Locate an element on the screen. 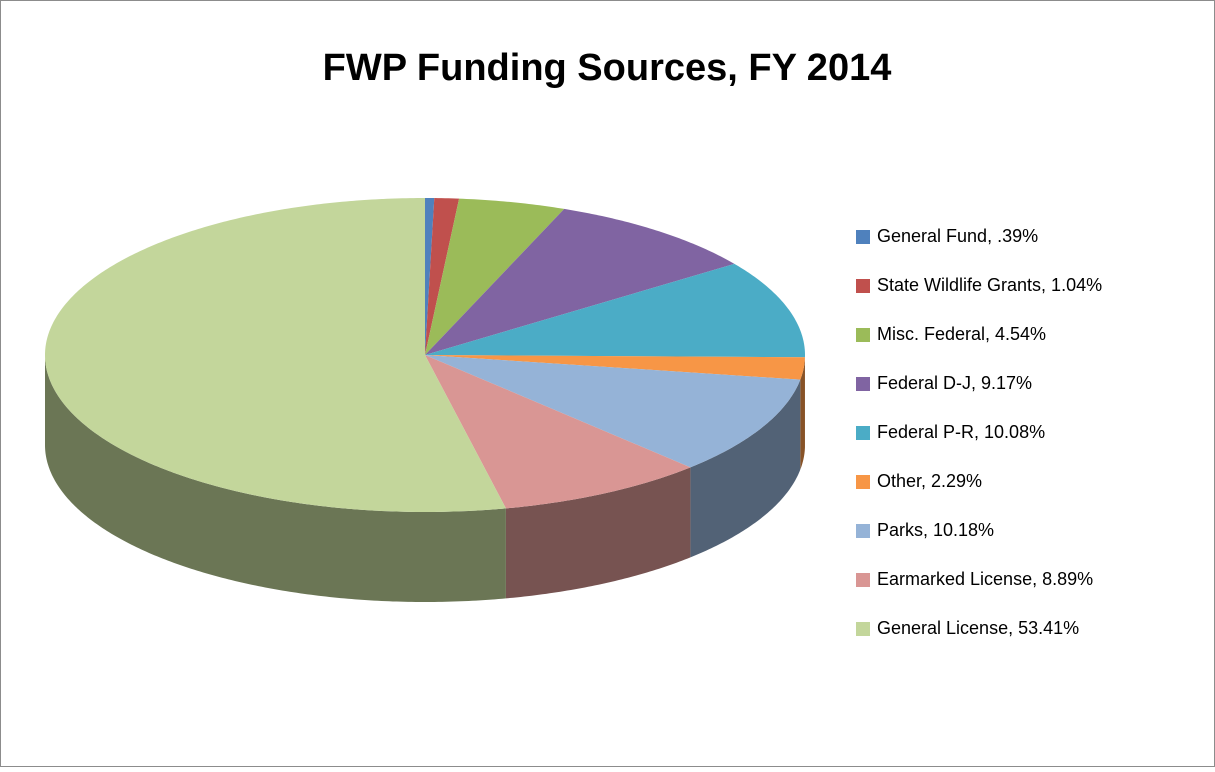 This screenshot has width=1215, height=772. legend-label: State Wildlife Grants, 1.04% is located at coordinates (989, 285).